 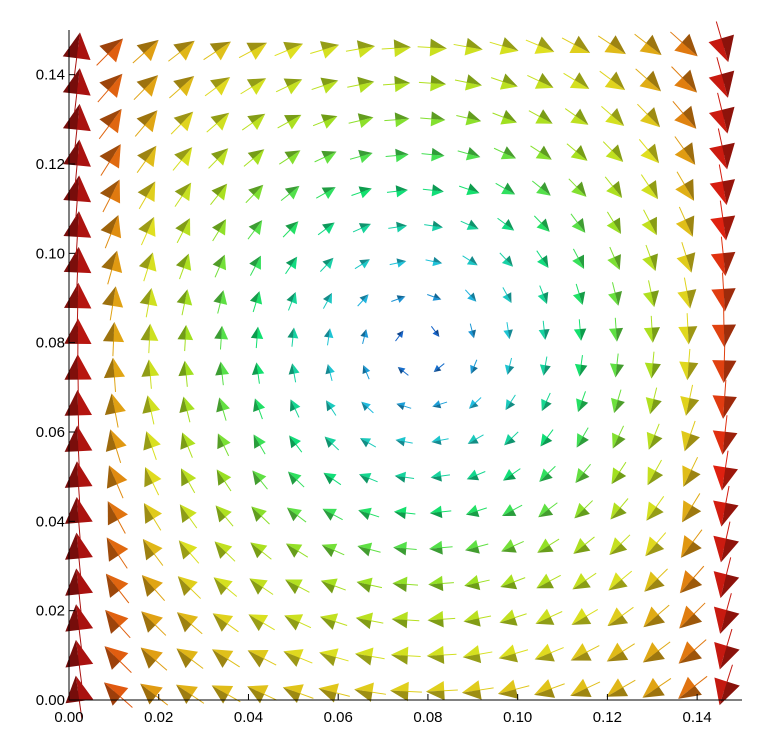 I want to click on x-axis-ticks: 0.00 0.02 0.04 0.06 0.08 0.10 0.12 0.14, so click(x=383, y=710).